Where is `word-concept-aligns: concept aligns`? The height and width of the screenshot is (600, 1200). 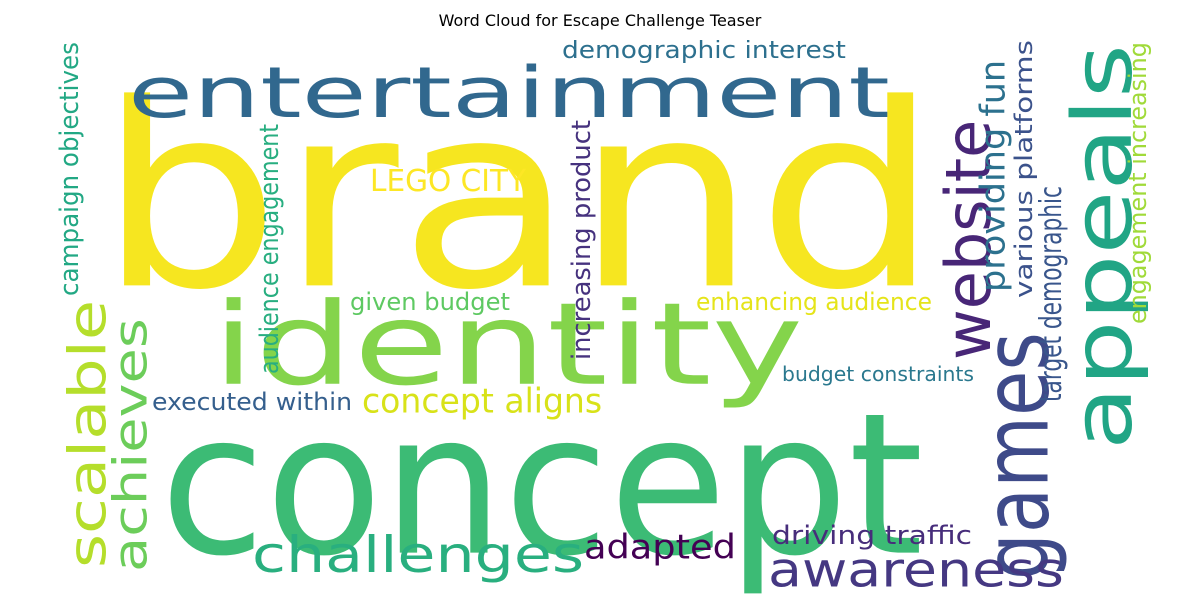 word-concept-aligns: concept aligns is located at coordinates (482, 400).